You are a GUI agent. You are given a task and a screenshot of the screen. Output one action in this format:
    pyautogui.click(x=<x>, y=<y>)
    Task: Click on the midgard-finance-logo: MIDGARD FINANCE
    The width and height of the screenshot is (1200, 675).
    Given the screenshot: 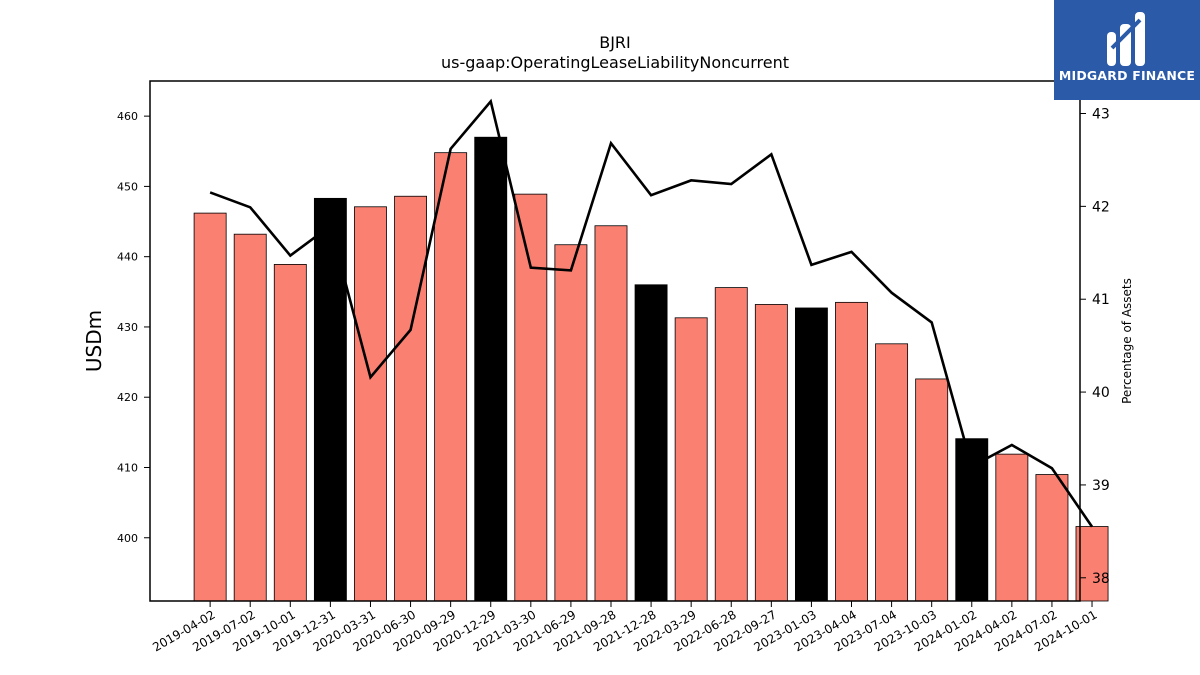 What is the action you would take?
    pyautogui.click(x=1127, y=50)
    